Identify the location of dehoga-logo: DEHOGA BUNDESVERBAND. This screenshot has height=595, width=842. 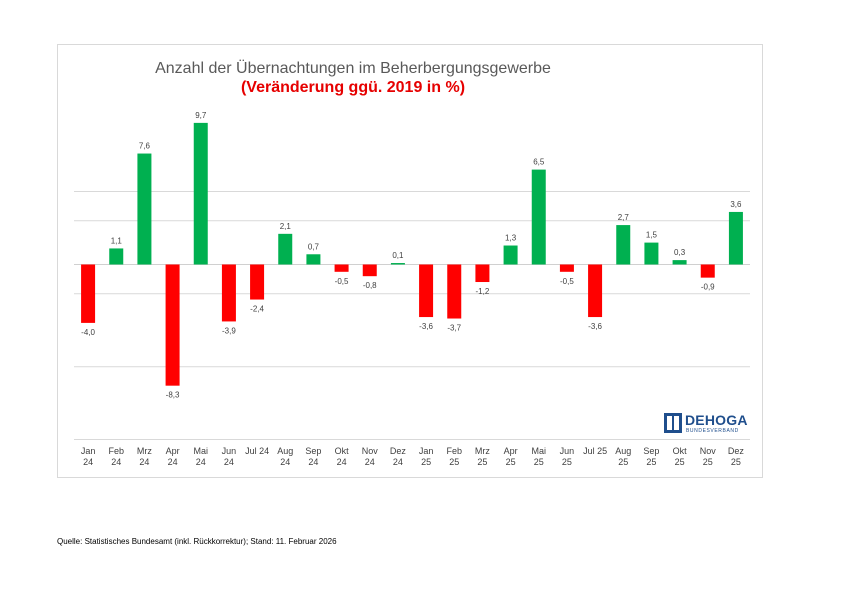
(707, 423).